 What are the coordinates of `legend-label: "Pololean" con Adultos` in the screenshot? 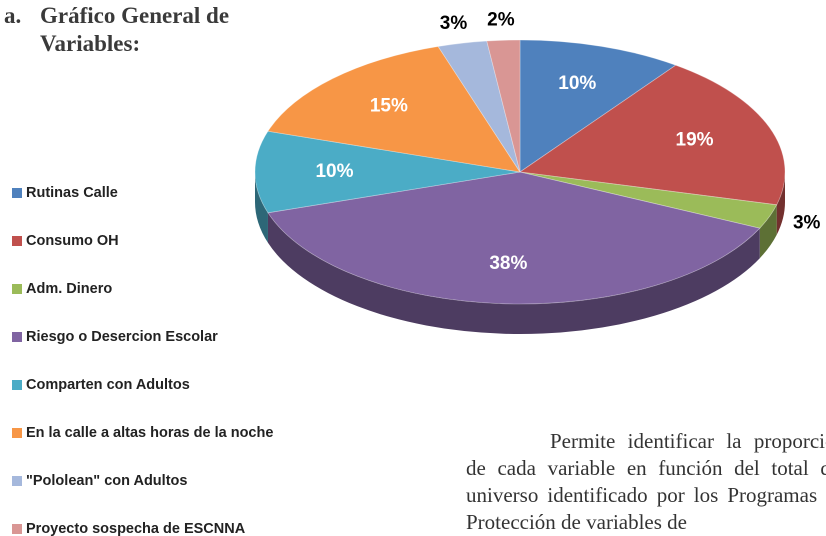 It's located at (106, 481).